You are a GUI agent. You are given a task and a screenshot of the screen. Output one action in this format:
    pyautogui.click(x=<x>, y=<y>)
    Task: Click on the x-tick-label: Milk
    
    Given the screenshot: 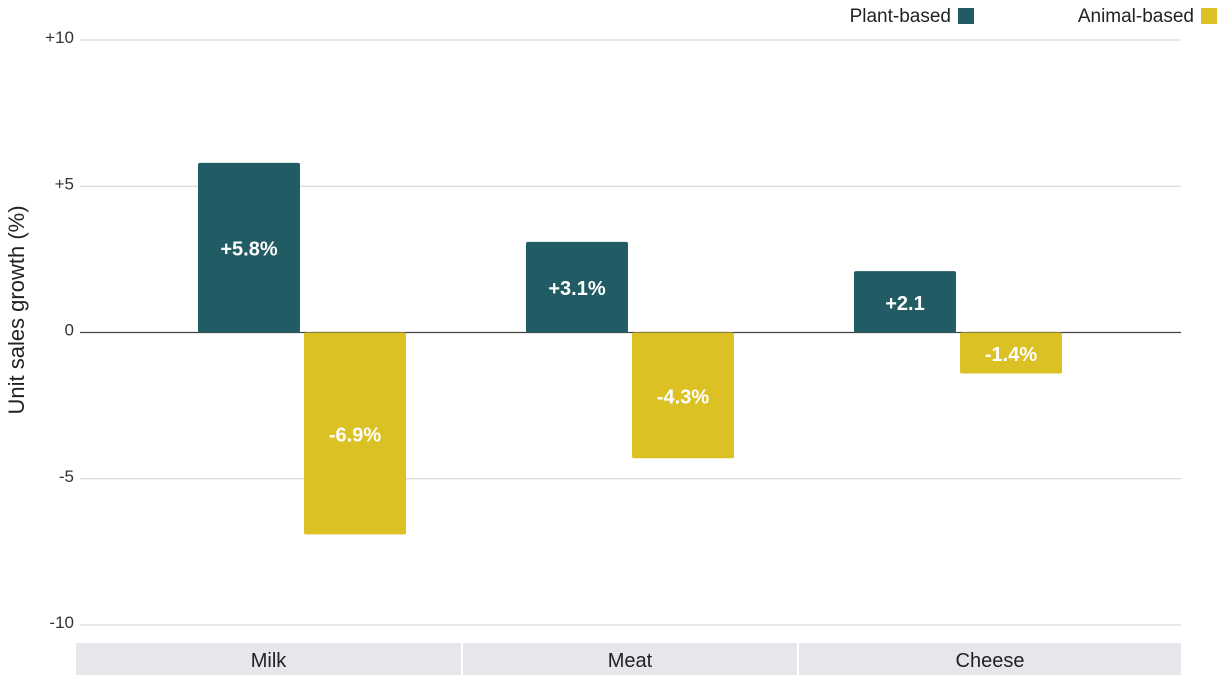 What is the action you would take?
    pyautogui.click(x=269, y=661)
    